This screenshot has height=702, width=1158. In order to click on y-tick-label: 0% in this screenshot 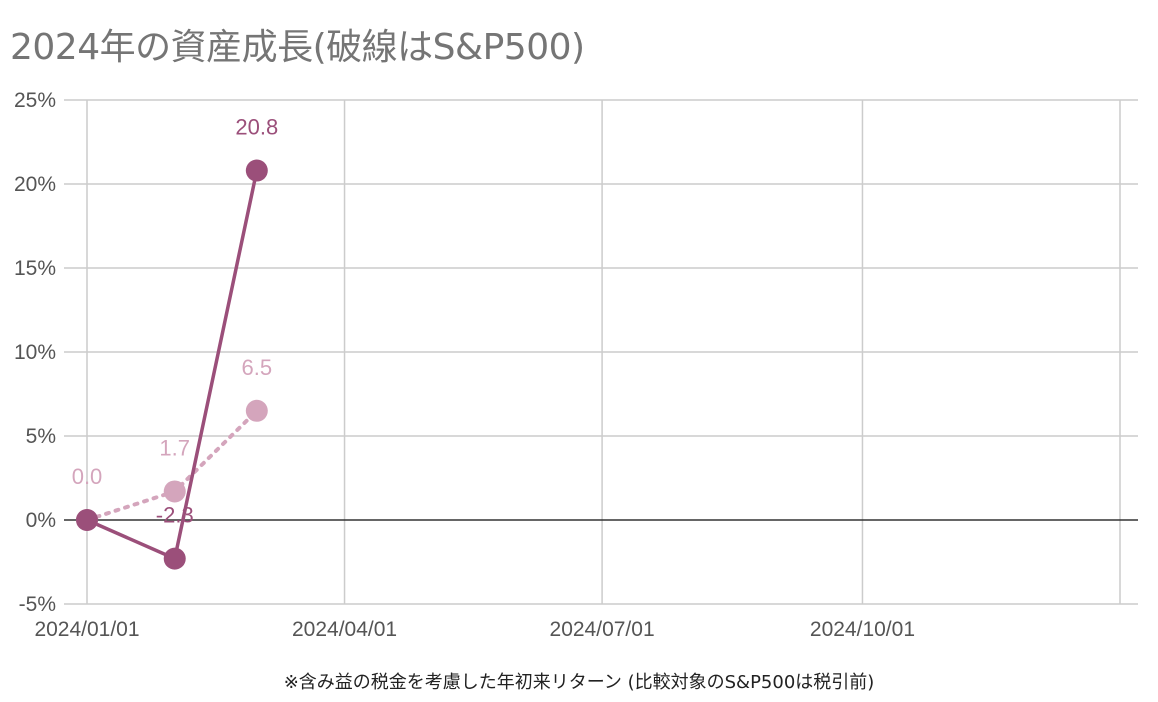, I will do `click(41, 520)`.